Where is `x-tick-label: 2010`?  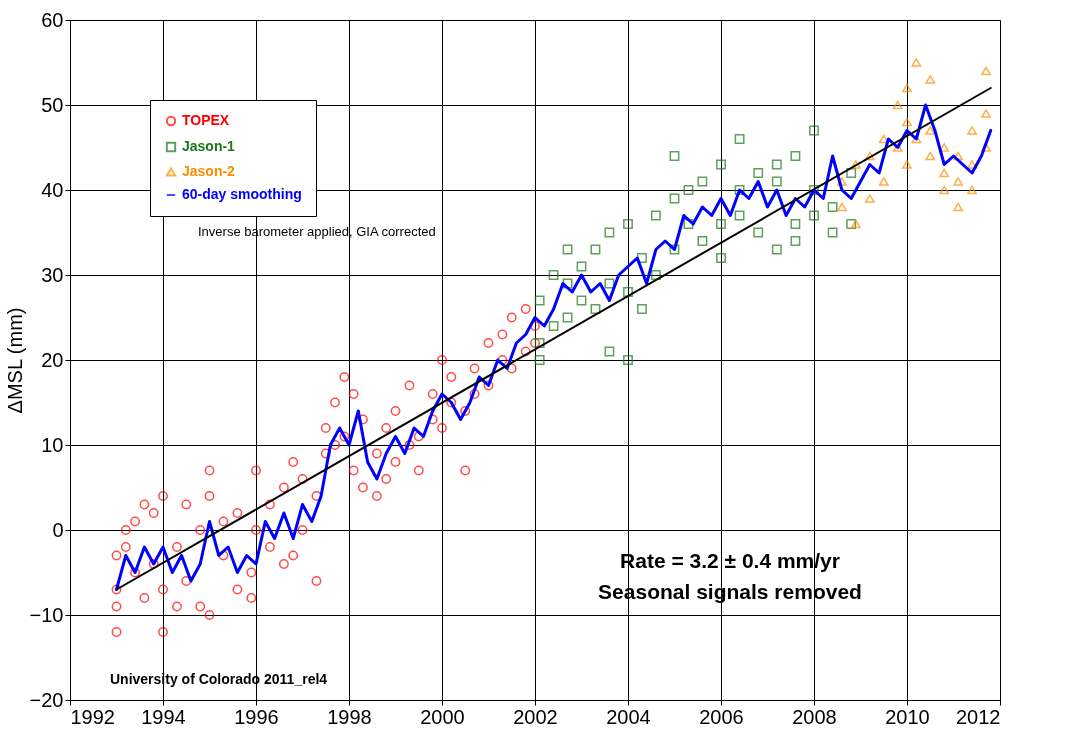
x-tick-label: 2010 is located at coordinates (907, 716).